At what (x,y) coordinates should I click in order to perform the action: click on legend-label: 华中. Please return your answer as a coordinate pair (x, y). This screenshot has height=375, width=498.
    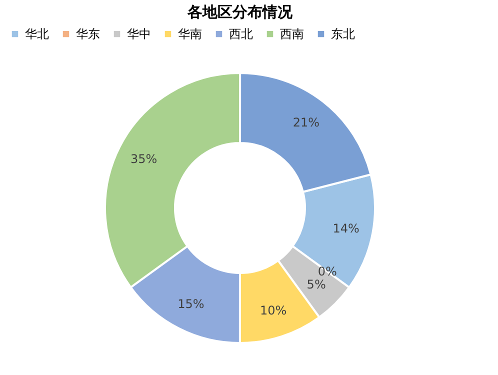
    Looking at the image, I should click on (139, 34).